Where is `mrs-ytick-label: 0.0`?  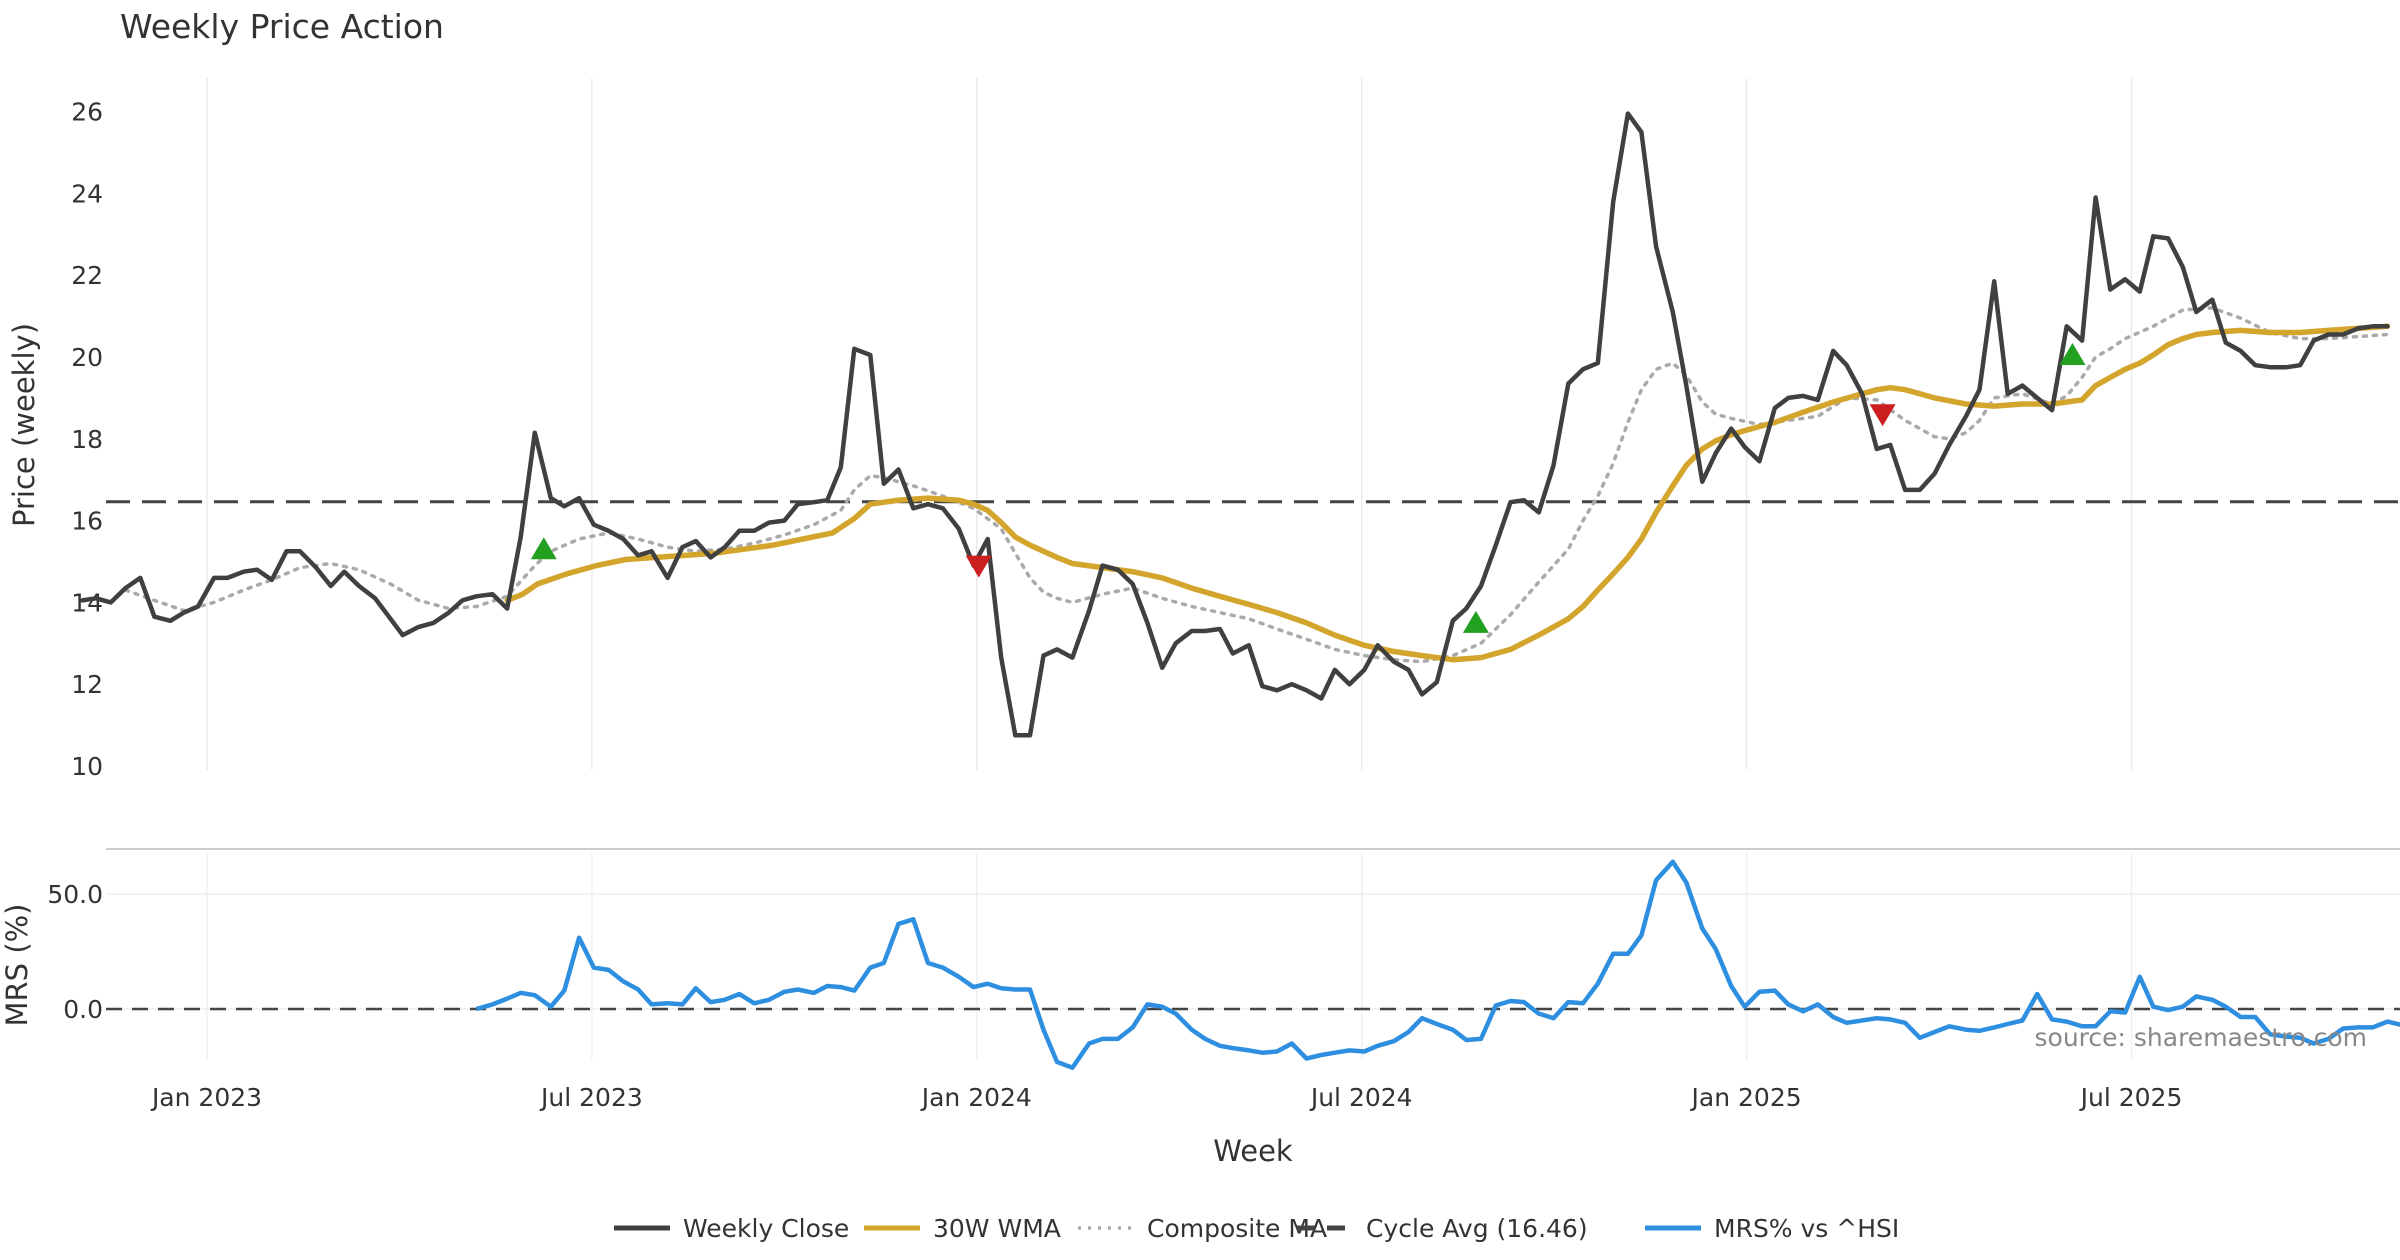
mrs-ytick-label: 0.0 is located at coordinates (83, 1009).